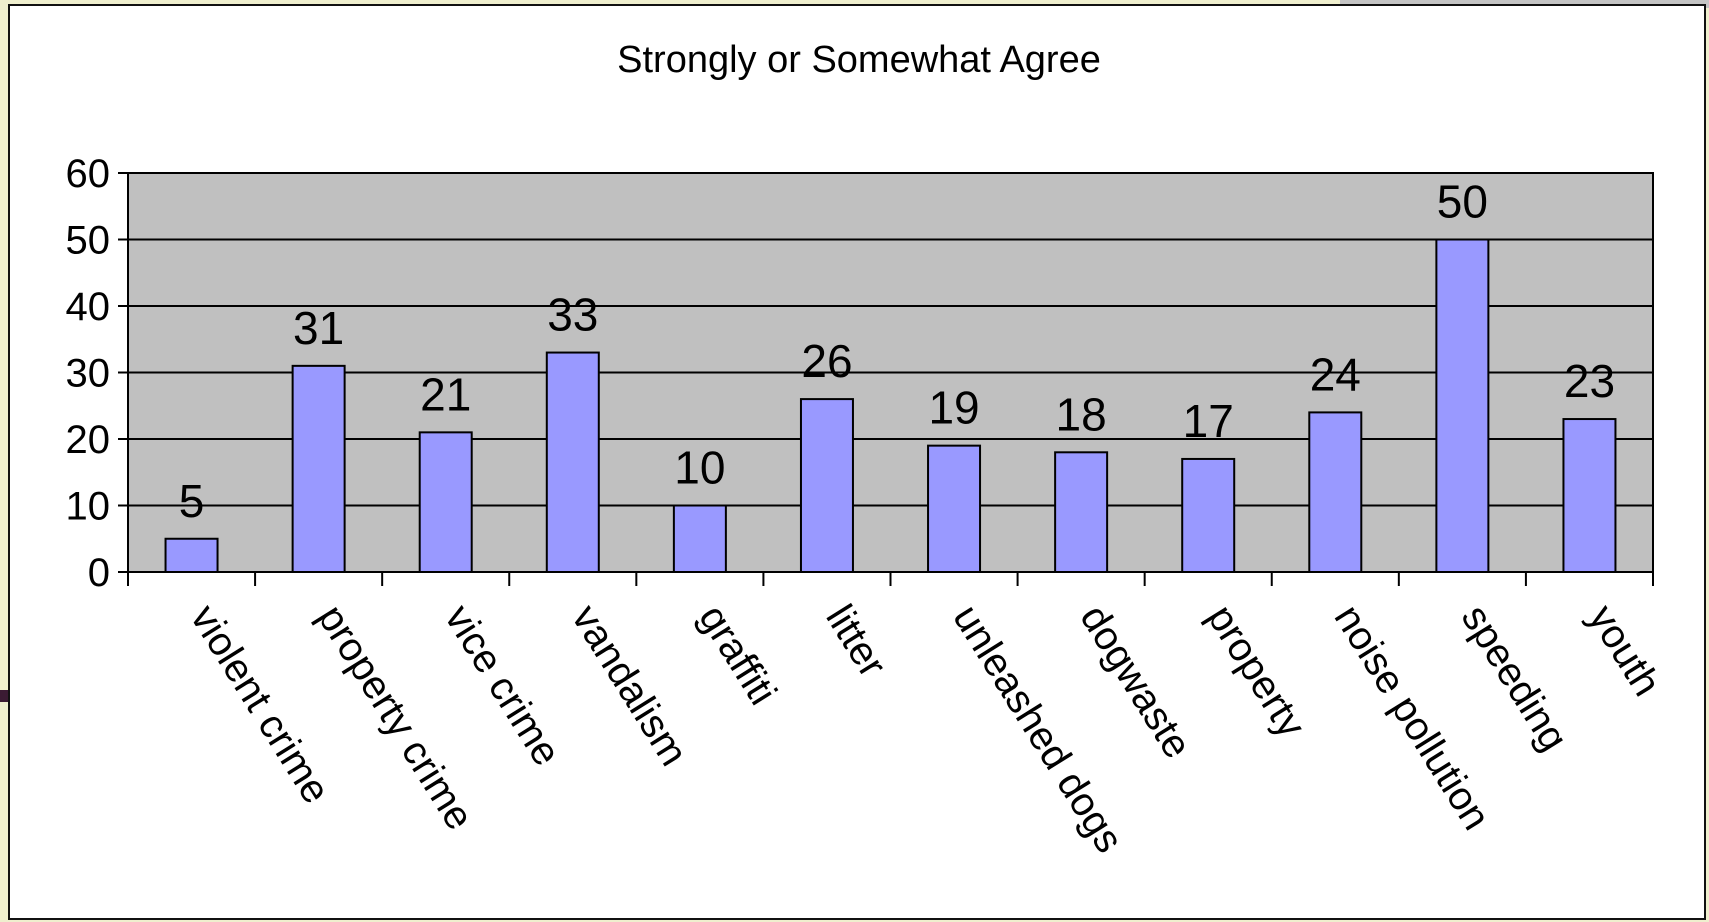 Image resolution: width=1709 pixels, height=922 pixels. Describe the element at coordinates (1514, 677) in the screenshot. I see `x-category-label: speeding` at that location.